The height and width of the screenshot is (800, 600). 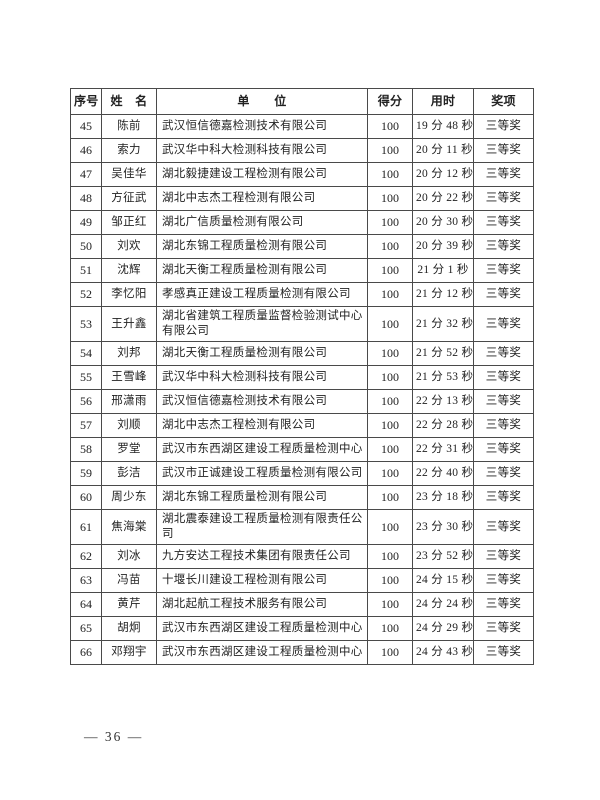 I want to click on table-row: 58 罗堂 武汉市东西湖区建设工程质量检测中心 100 22 分 31 秒三等奖, so click(x=302, y=449).